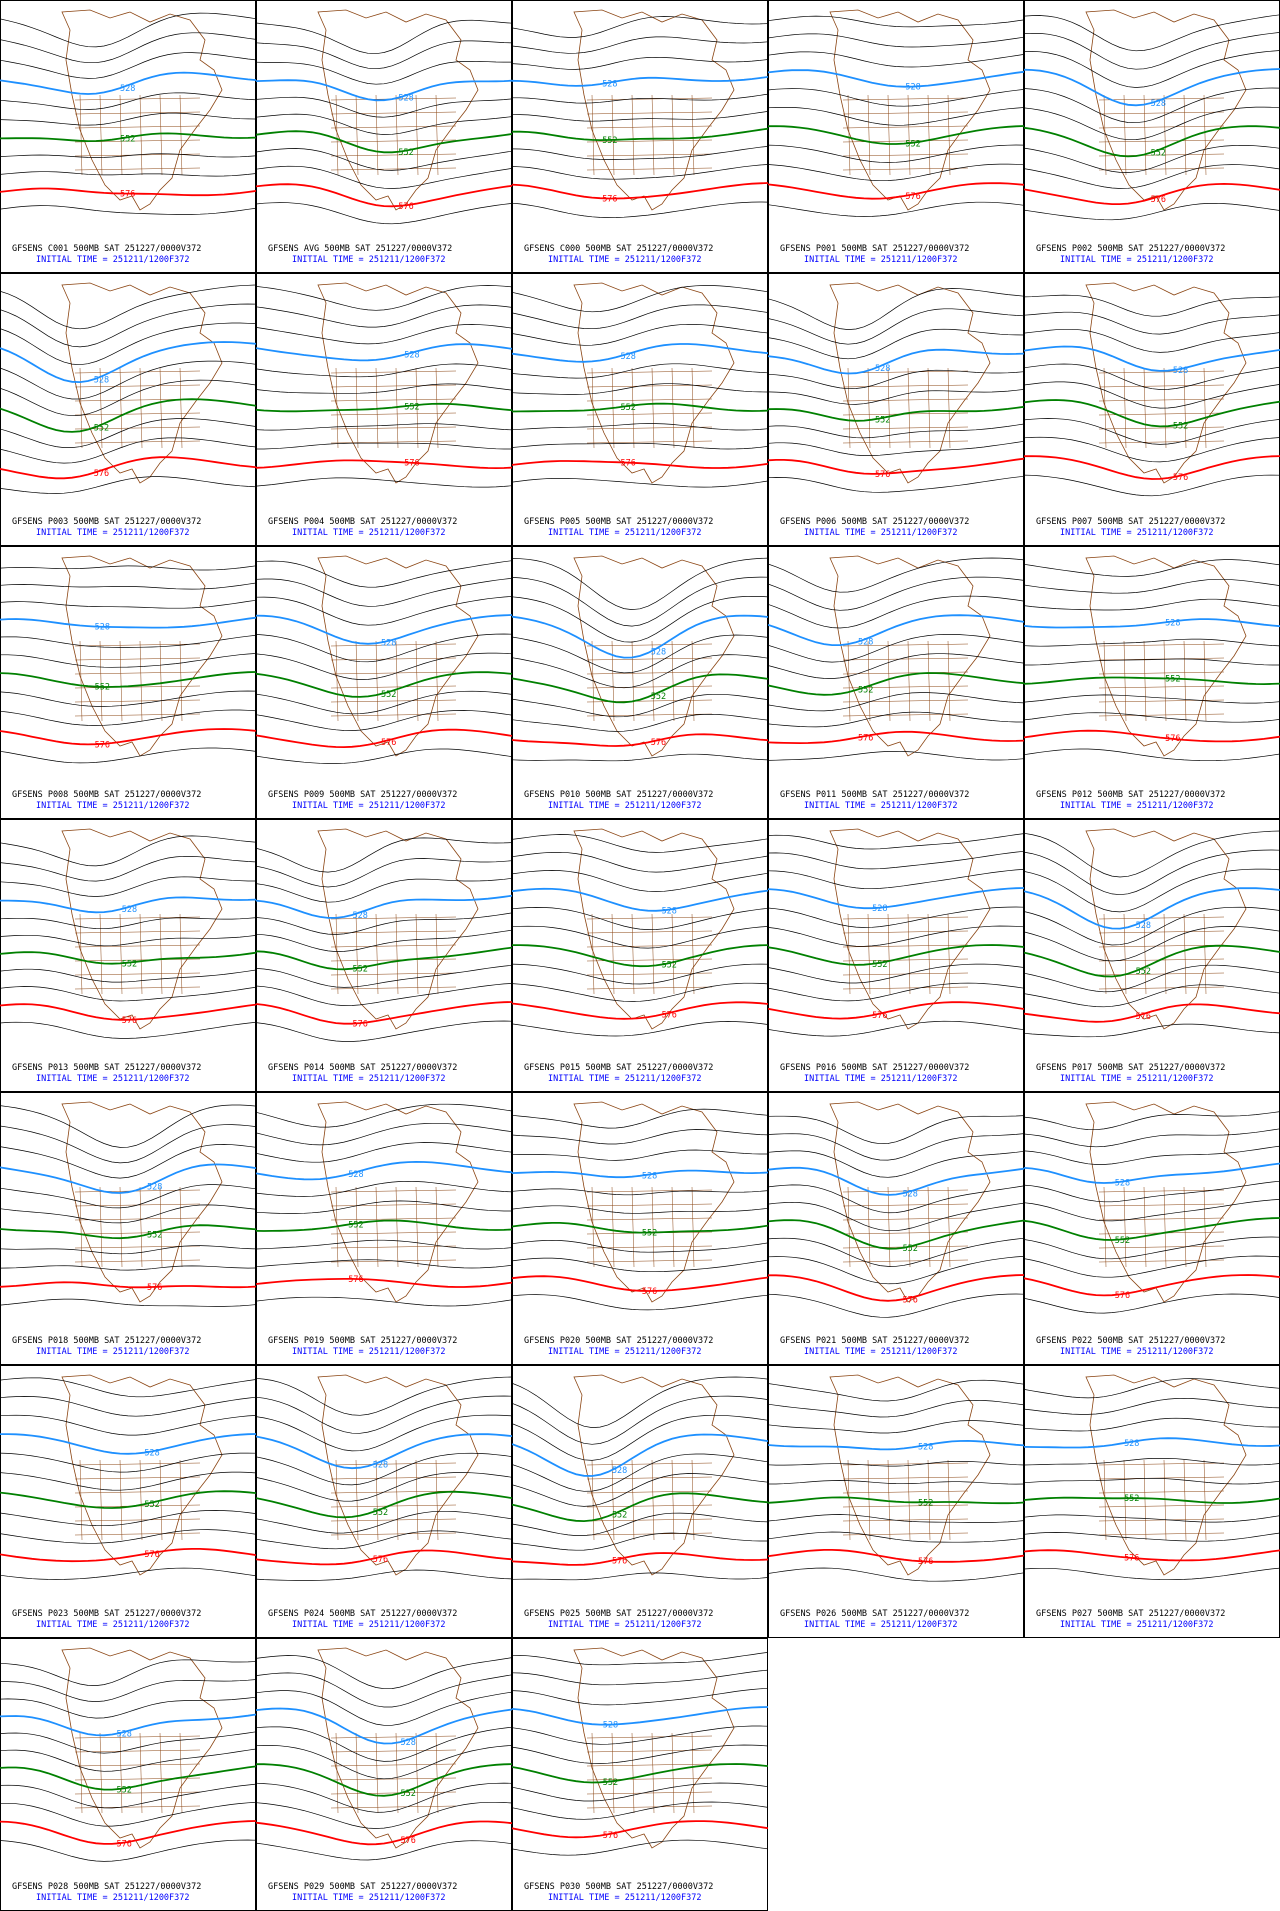 The height and width of the screenshot is (1911, 1280). Describe the element at coordinates (654, 1202) in the screenshot. I see `land-outline` at that location.